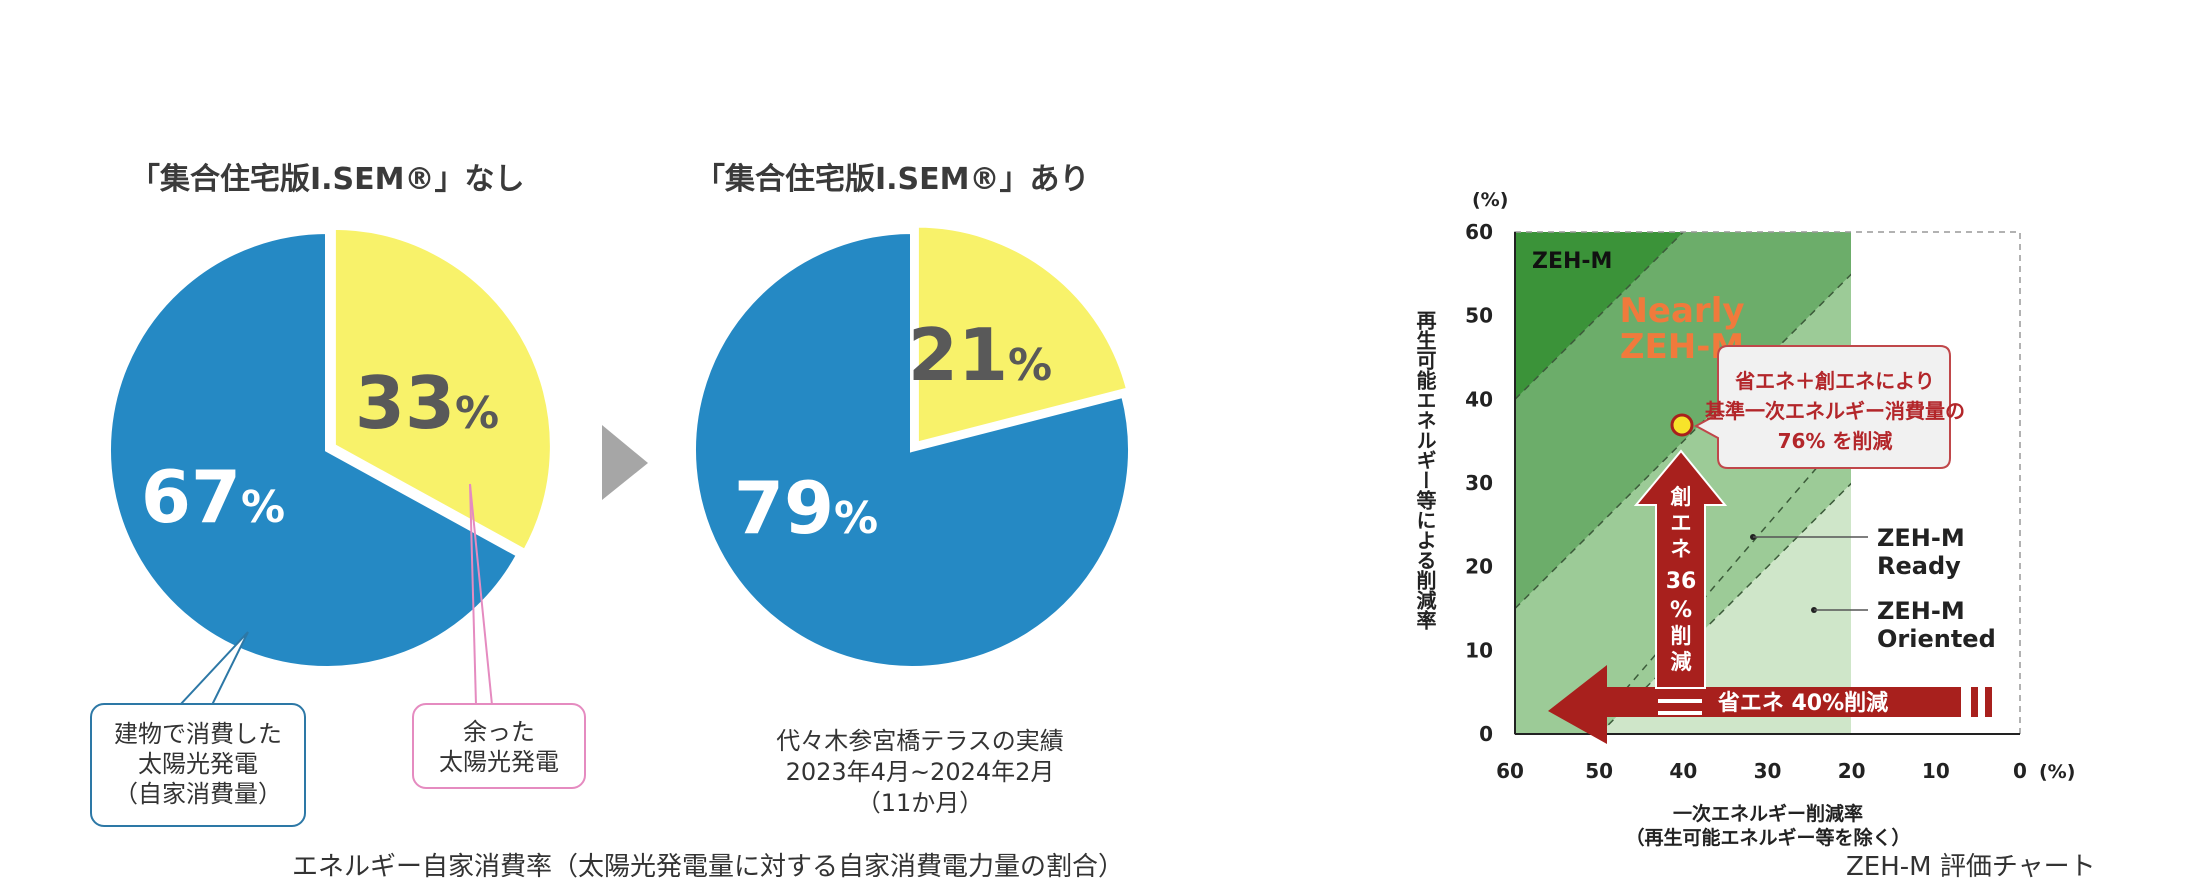  What do you see at coordinates (1479, 232) in the screenshot?
I see `y-tick-60: 60` at bounding box center [1479, 232].